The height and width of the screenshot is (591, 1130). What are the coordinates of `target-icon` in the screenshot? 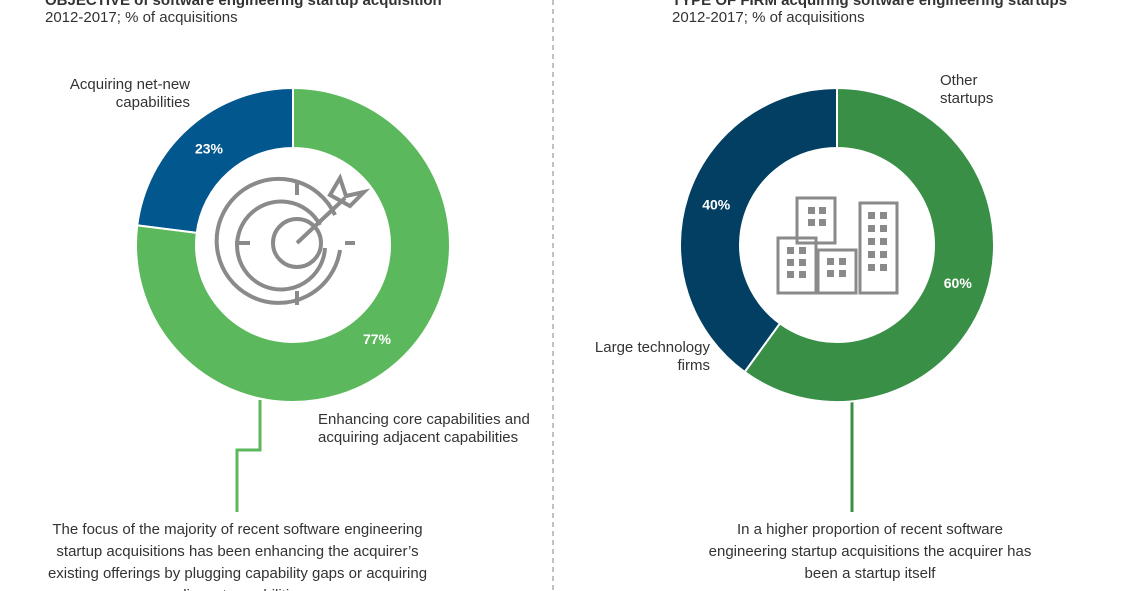 It's located at (292, 239).